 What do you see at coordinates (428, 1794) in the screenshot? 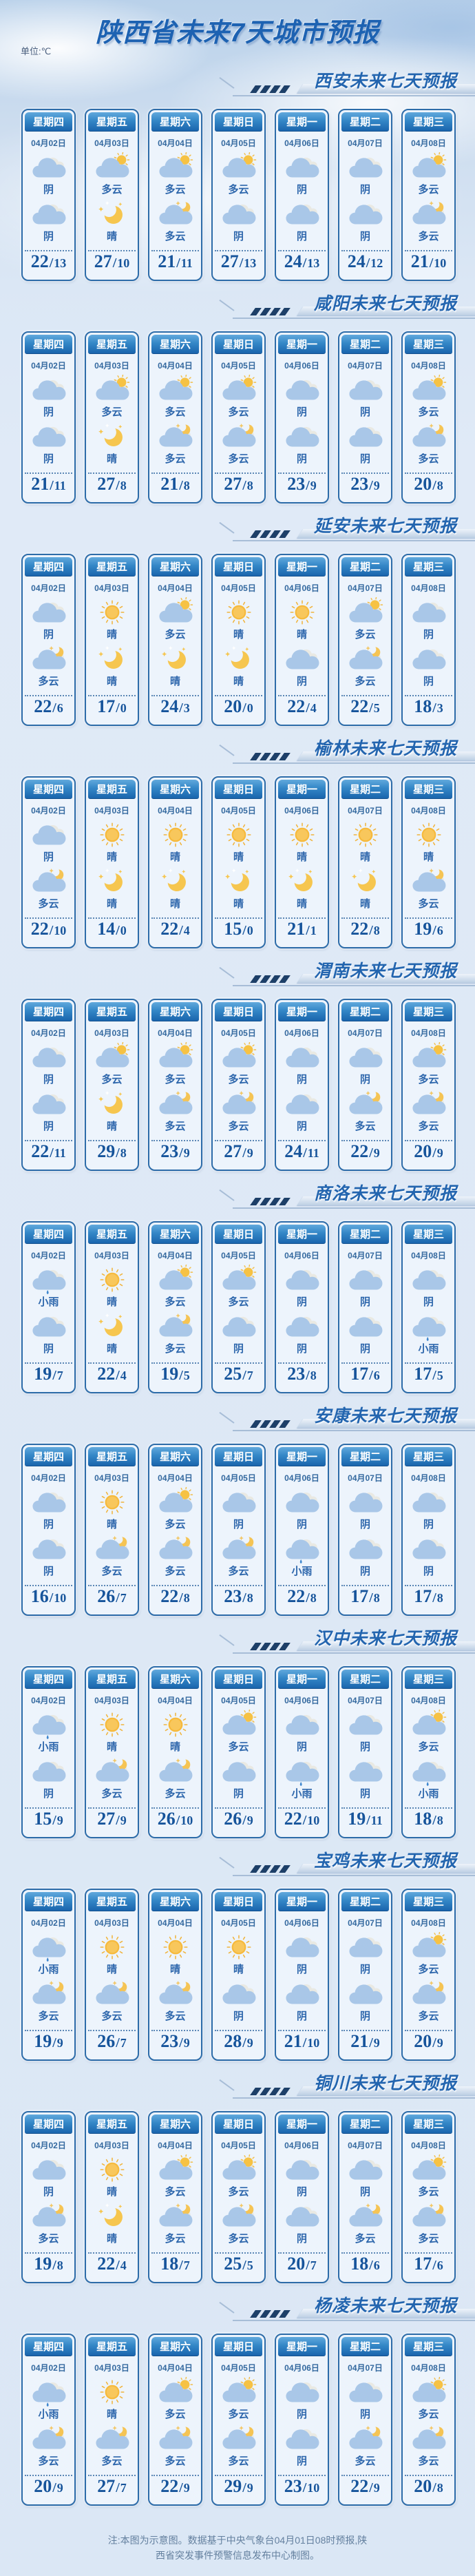
I see `night-weather-label: 小雨` at bounding box center [428, 1794].